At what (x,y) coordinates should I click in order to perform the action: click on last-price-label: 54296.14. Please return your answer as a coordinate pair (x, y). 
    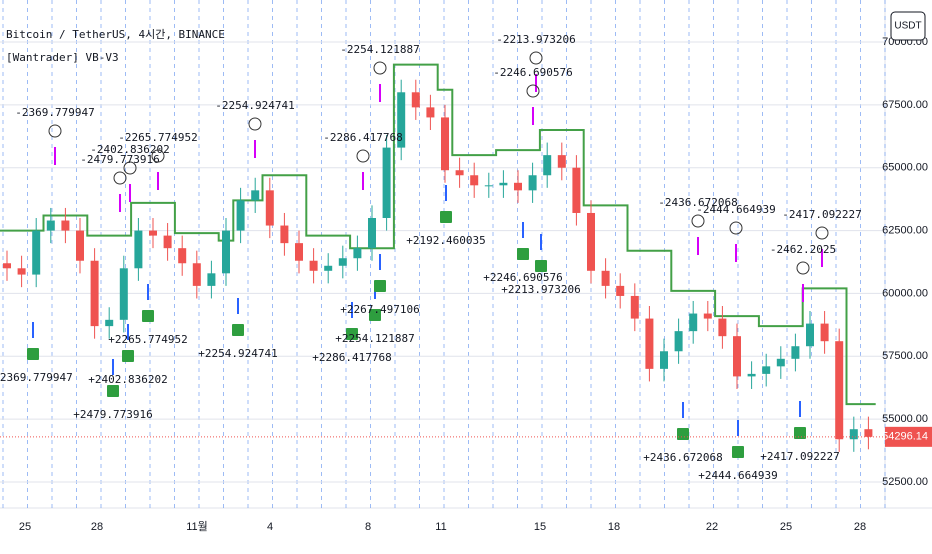
    Looking at the image, I should click on (905, 437).